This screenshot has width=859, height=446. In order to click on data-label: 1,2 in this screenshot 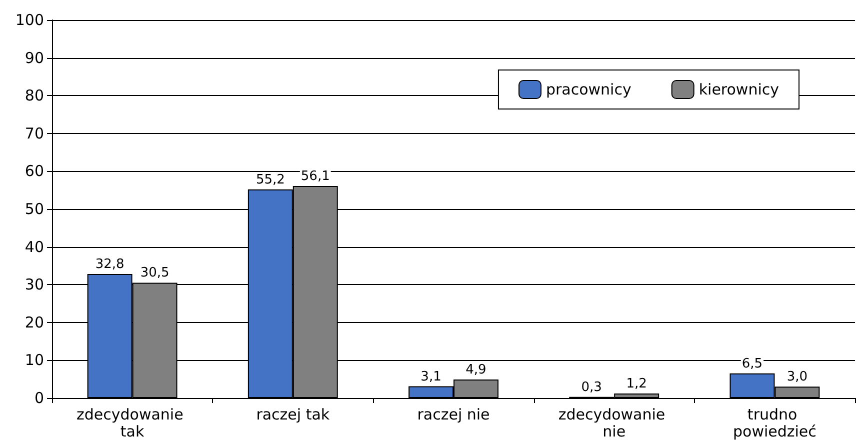, I will do `click(636, 384)`.